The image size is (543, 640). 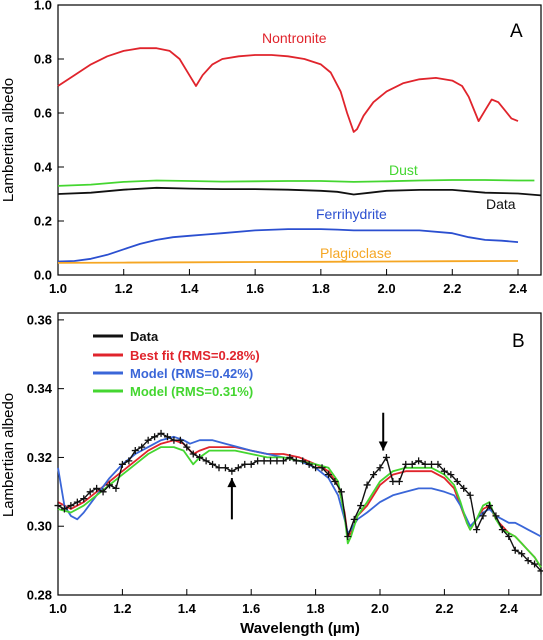 I want to click on panel-b-x-tick-label: 1.0, so click(x=58, y=608).